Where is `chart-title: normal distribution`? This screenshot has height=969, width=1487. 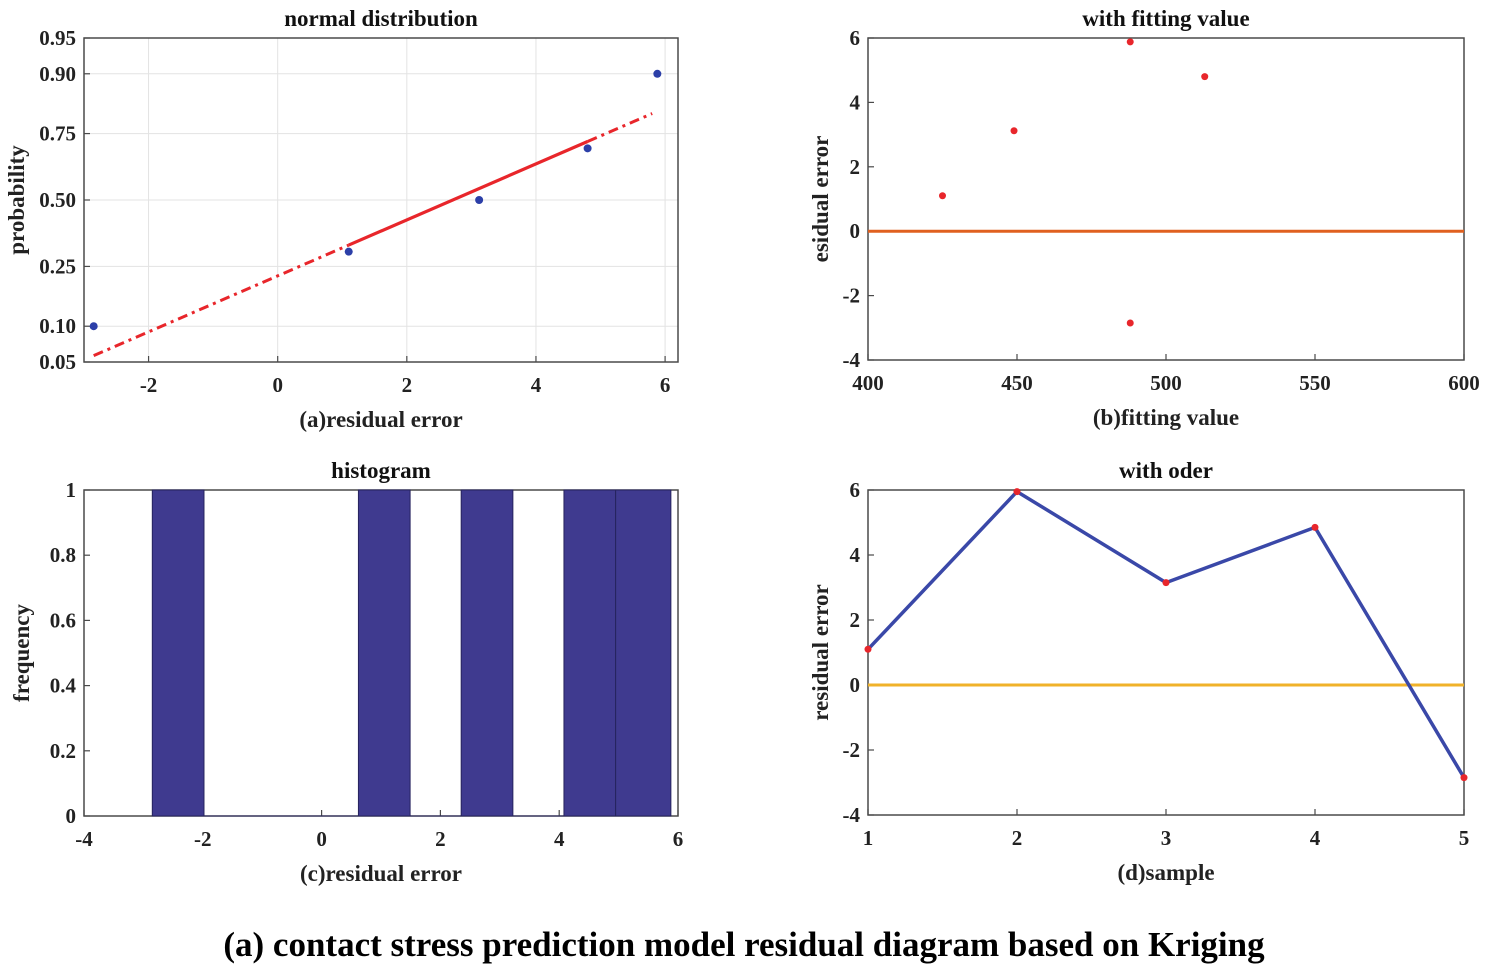
chart-title: normal distribution is located at coordinates (381, 18).